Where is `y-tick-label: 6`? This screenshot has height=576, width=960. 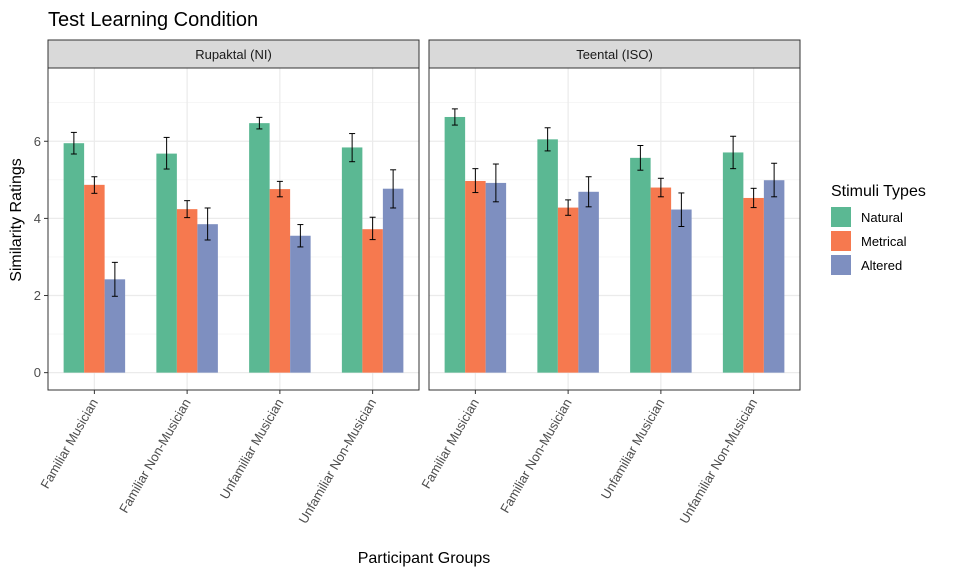
y-tick-label: 6 is located at coordinates (37, 141).